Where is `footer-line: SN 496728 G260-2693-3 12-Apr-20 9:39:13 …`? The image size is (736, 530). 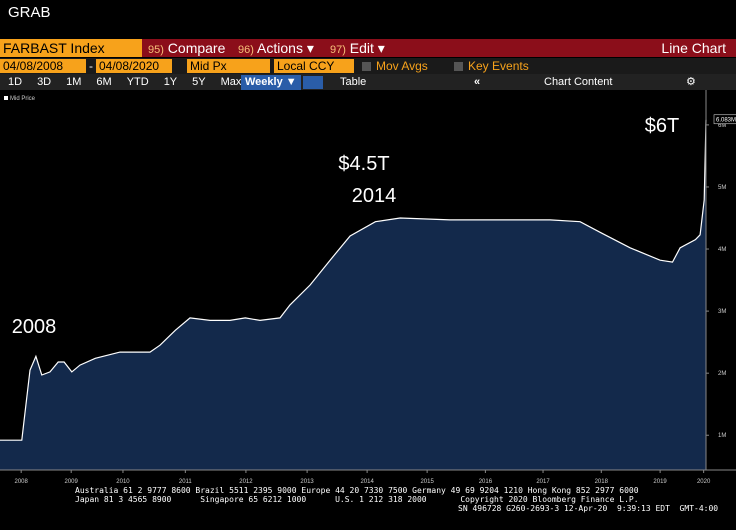
footer-line: SN 496728 G260-2693-3 12-Apr-20 9:39:13 … is located at coordinates (588, 508).